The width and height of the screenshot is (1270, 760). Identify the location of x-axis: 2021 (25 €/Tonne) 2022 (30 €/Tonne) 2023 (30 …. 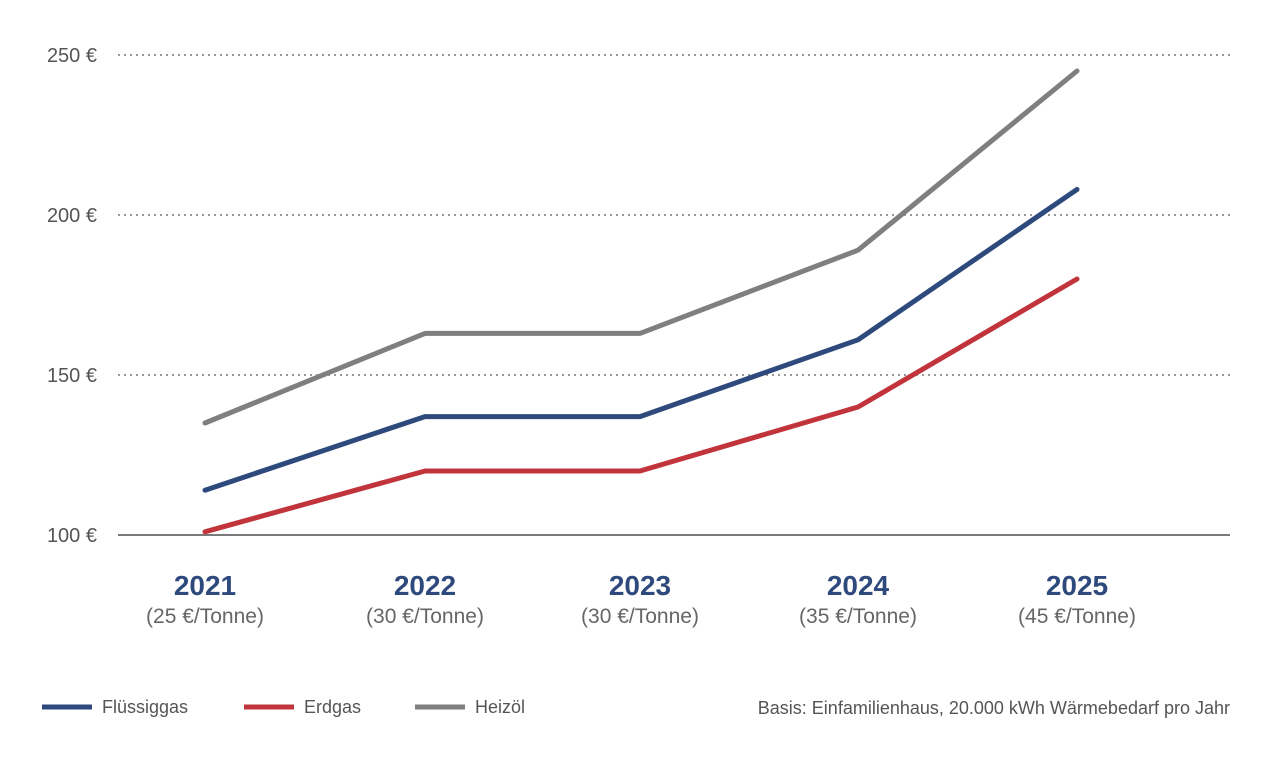
(641, 599).